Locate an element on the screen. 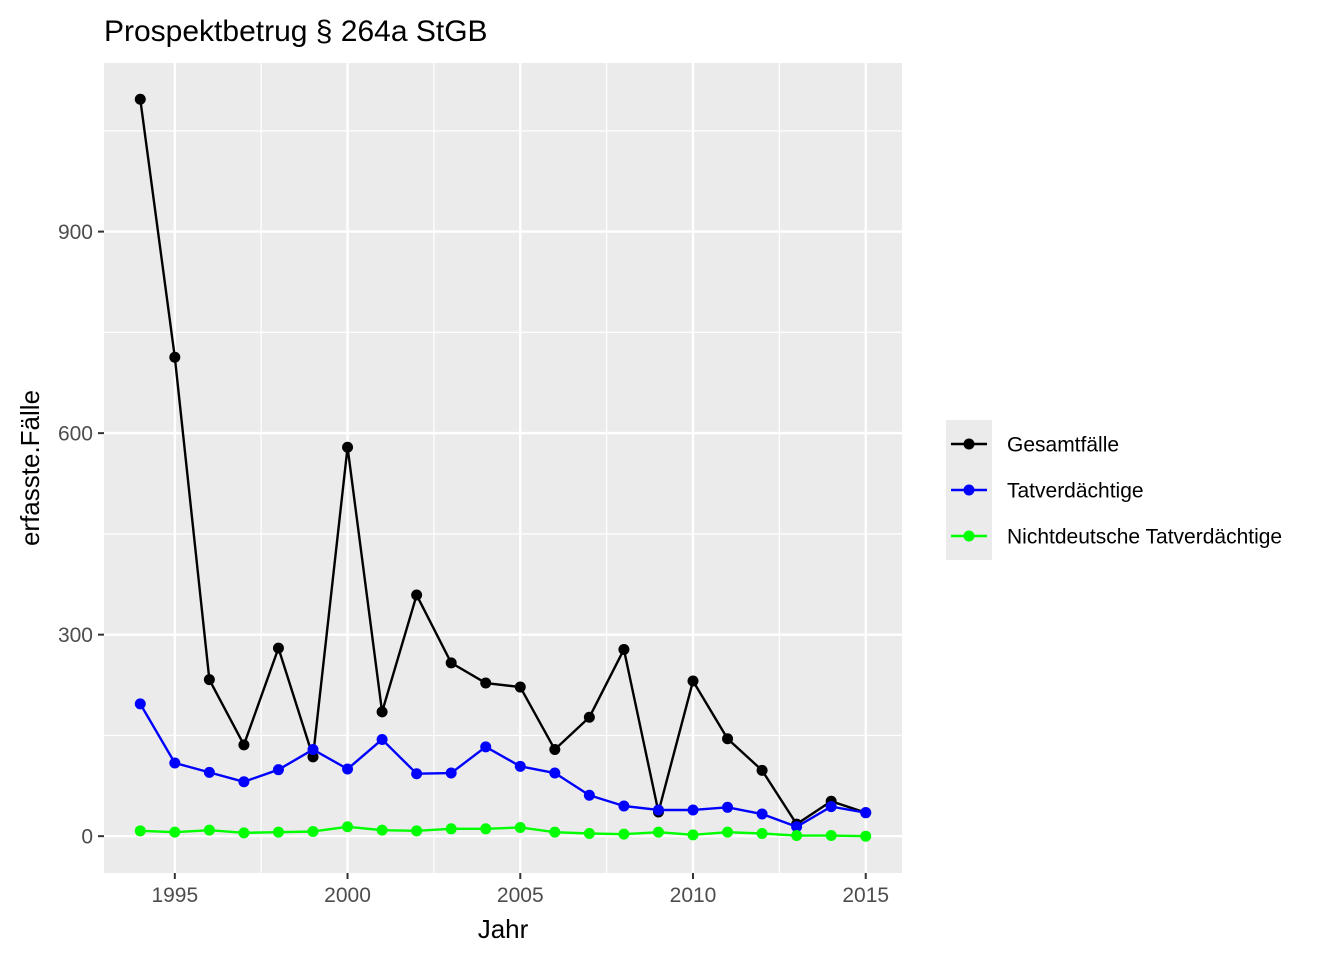  x-tick-label: 2010 is located at coordinates (693, 895).